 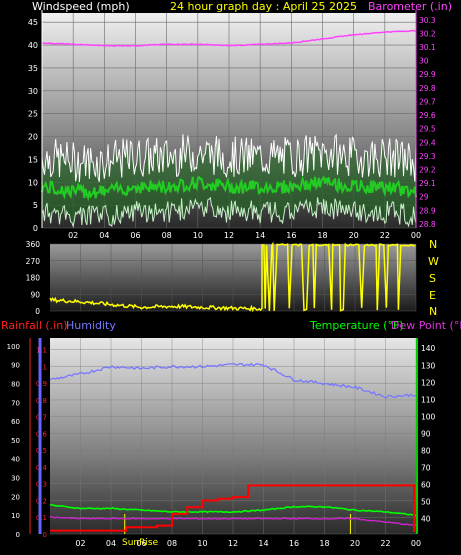 What do you see at coordinates (33, 45) in the screenshot?
I see `wind-tick-label: 40` at bounding box center [33, 45].